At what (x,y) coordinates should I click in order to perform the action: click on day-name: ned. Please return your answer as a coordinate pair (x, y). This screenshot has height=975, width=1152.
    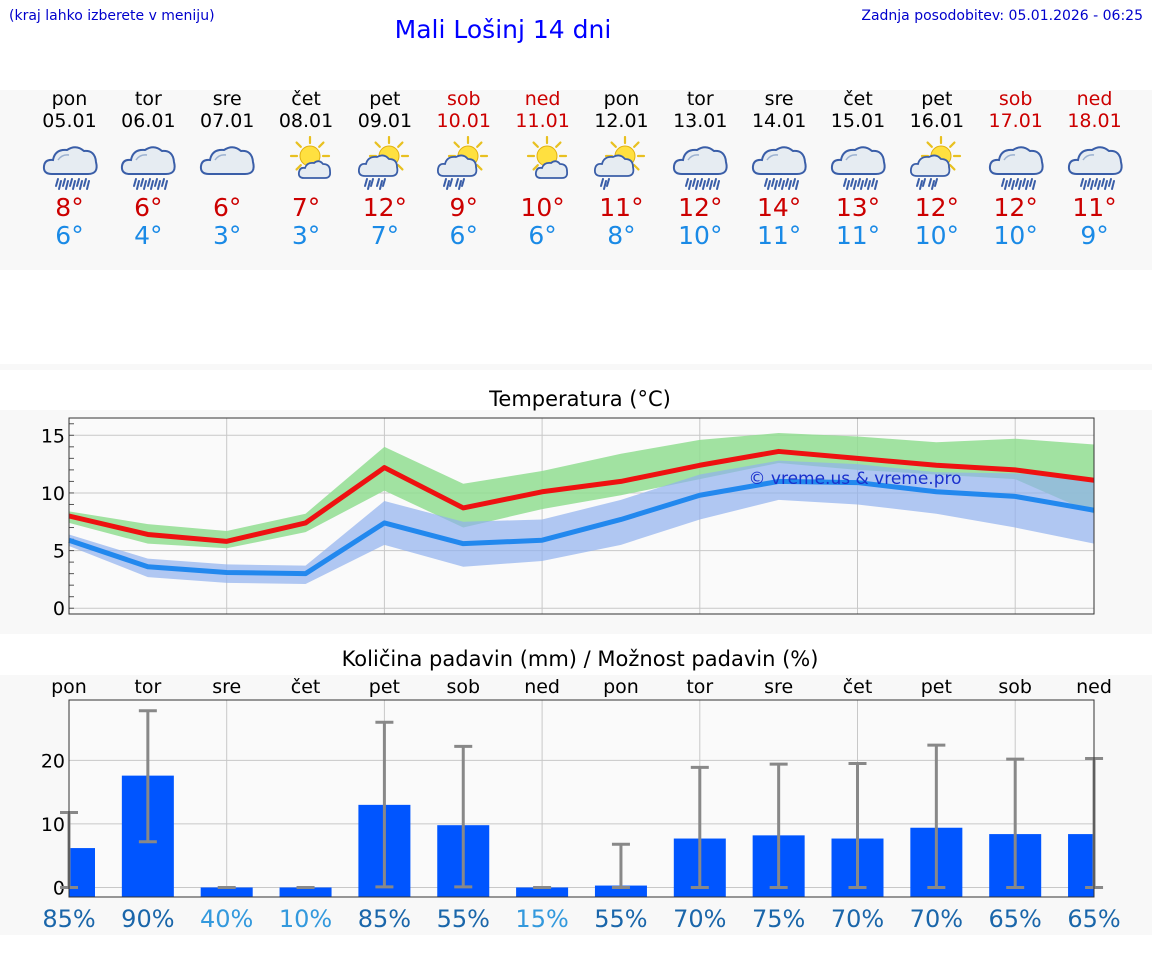
    Looking at the image, I should click on (542, 99).